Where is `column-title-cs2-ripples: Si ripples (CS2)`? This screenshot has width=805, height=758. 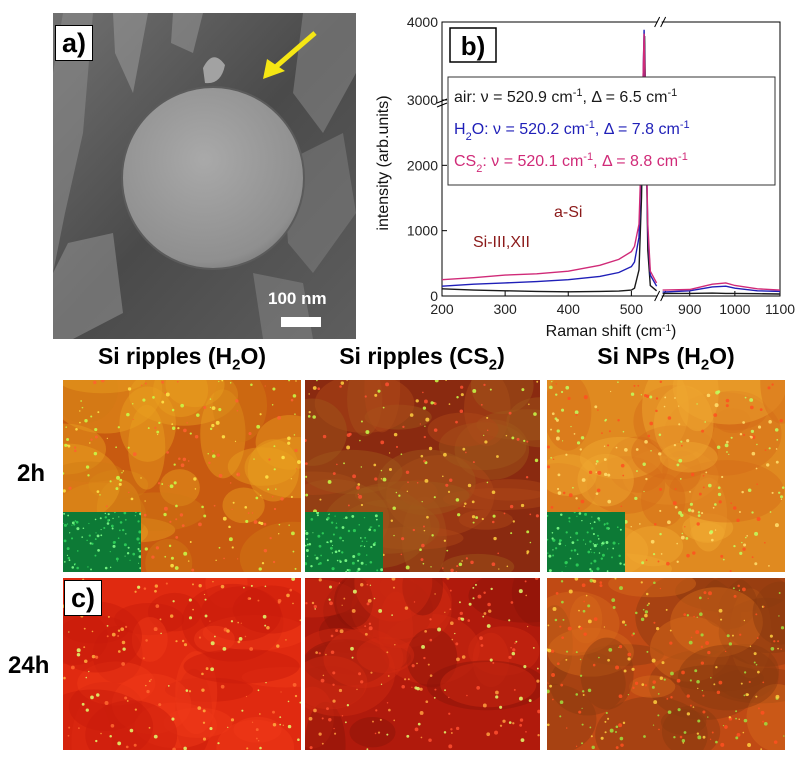 column-title-cs2-ripples: Si ripples (CS2) is located at coordinates (422, 358).